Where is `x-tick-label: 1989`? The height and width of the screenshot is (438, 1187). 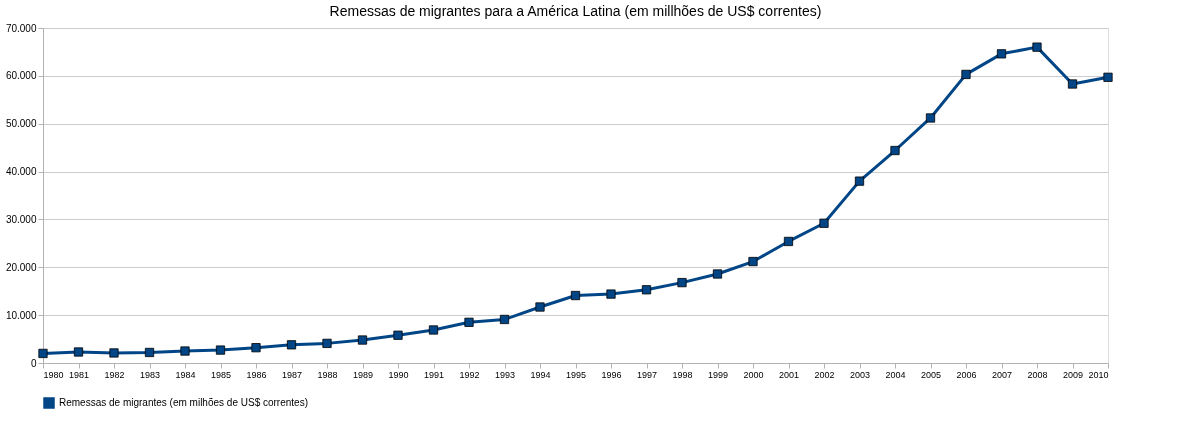 x-tick-label: 1989 is located at coordinates (363, 374).